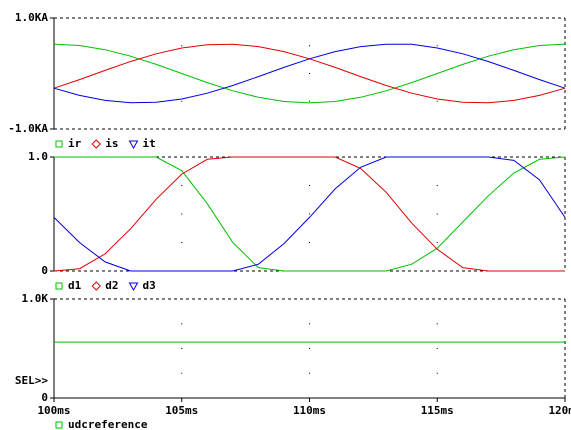  I want to click on legend-label: d2, so click(111, 285).